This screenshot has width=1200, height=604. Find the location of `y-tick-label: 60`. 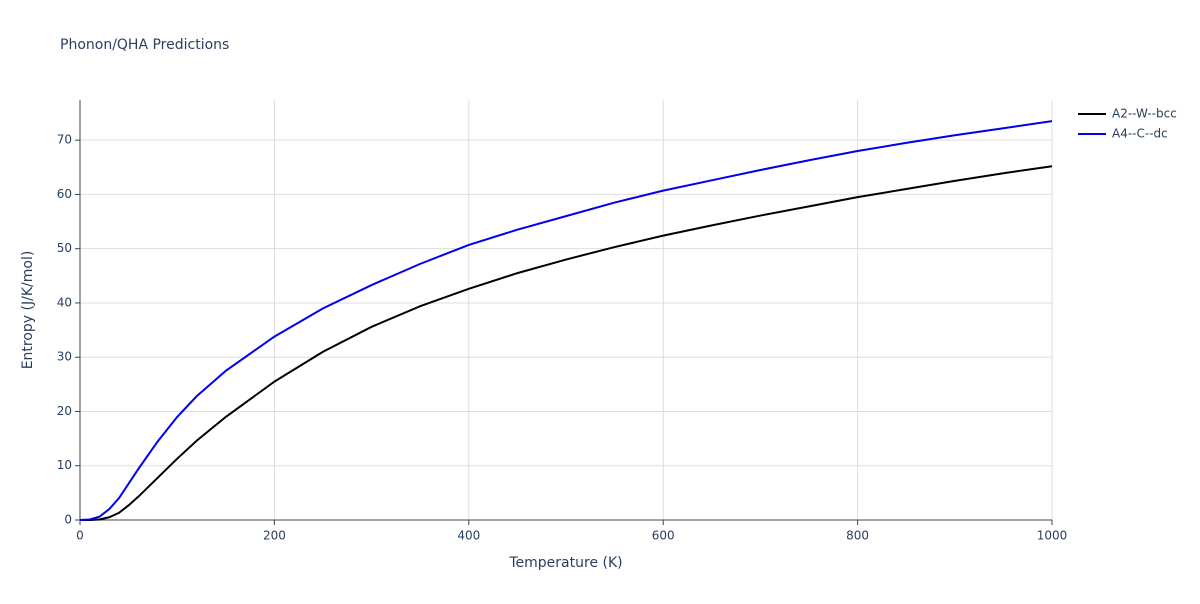

y-tick-label: 60 is located at coordinates (64, 194).